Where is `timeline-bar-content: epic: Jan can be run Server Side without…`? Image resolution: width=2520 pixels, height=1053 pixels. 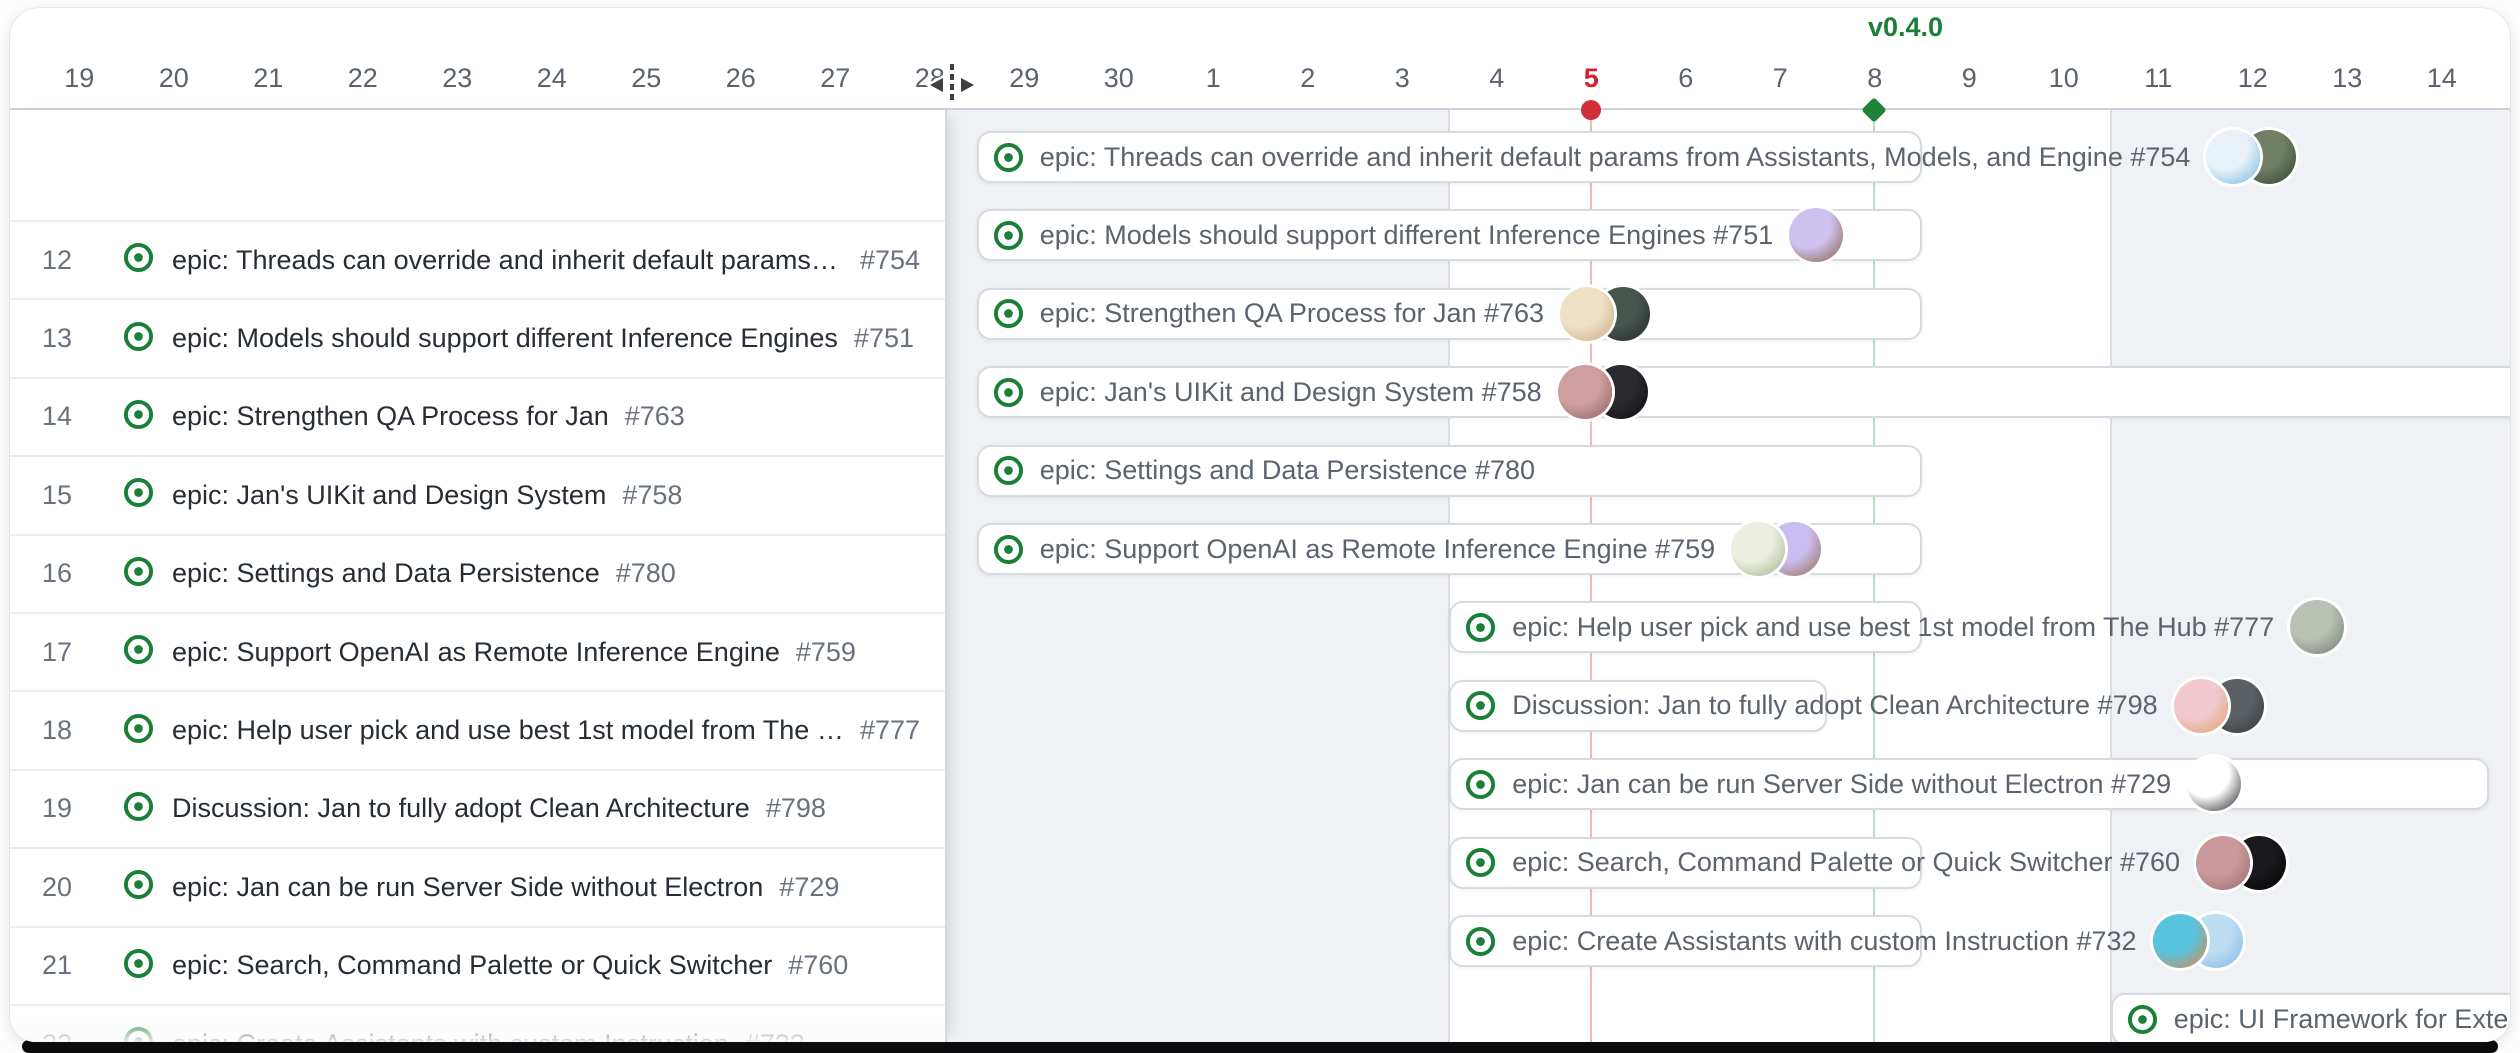
timeline-bar-content: epic: Jan can be run Server Side without… is located at coordinates (1846, 784).